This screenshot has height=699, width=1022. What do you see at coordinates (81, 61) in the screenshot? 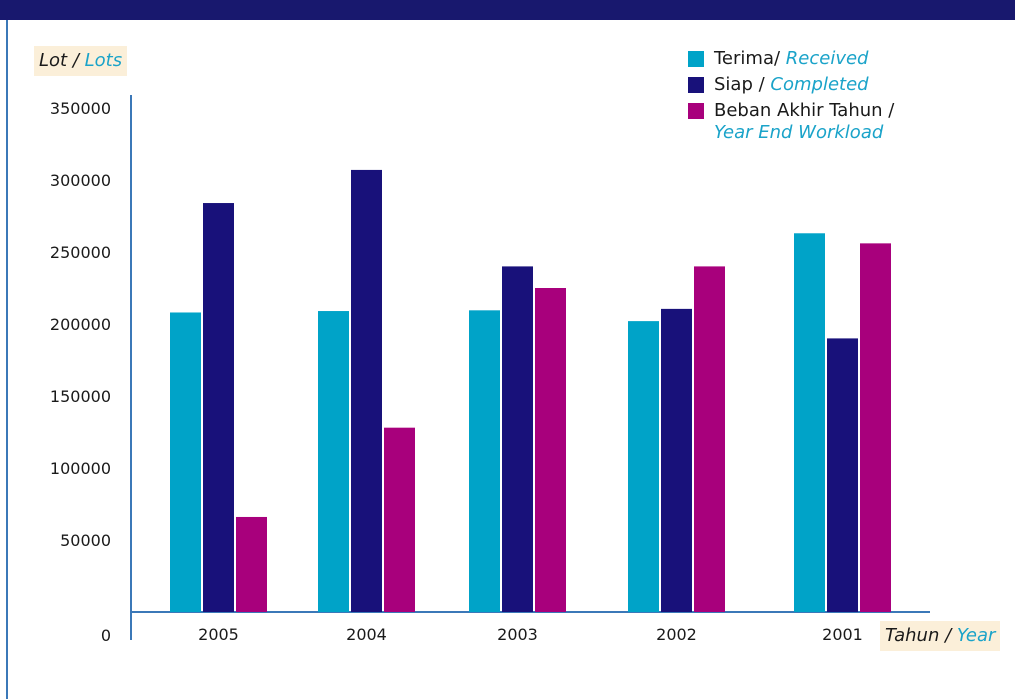
I see `y-axis-unit-label: Lot / Lots` at bounding box center [81, 61].